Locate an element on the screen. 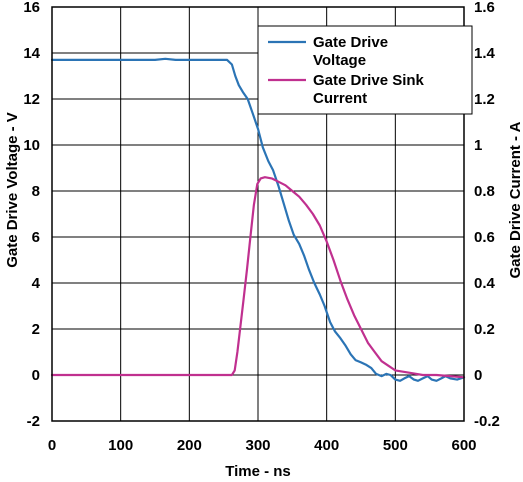  x-tick-label: 300 is located at coordinates (257, 445).